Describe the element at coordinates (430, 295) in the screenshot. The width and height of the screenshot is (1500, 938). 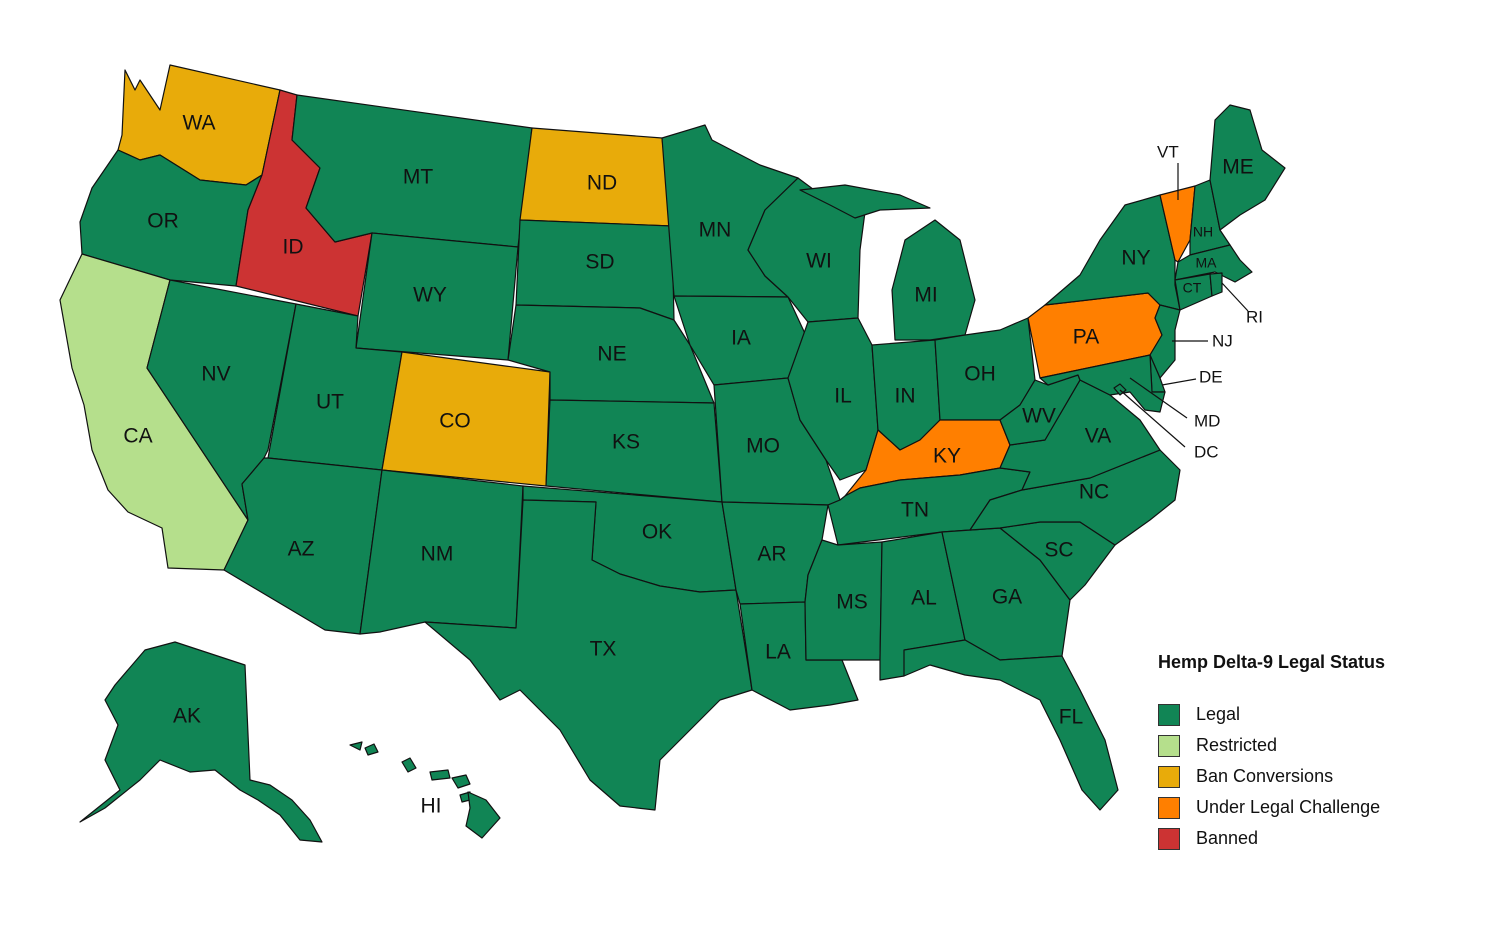
I see `state-label-WY: WY` at that location.